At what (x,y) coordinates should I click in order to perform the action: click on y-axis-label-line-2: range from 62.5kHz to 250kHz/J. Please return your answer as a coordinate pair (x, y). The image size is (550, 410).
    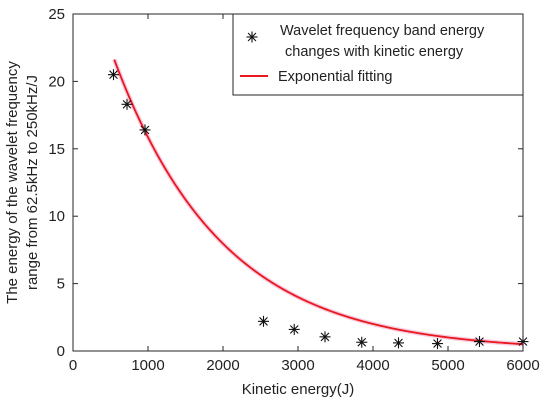
    Looking at the image, I should click on (32, 182).